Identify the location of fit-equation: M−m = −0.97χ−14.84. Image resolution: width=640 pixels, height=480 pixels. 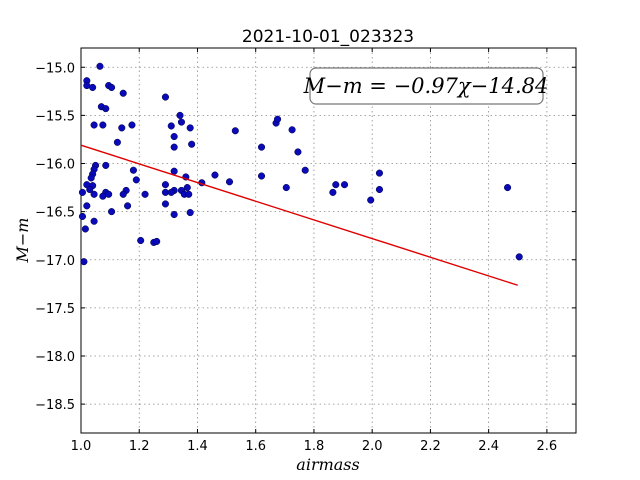
(426, 86).